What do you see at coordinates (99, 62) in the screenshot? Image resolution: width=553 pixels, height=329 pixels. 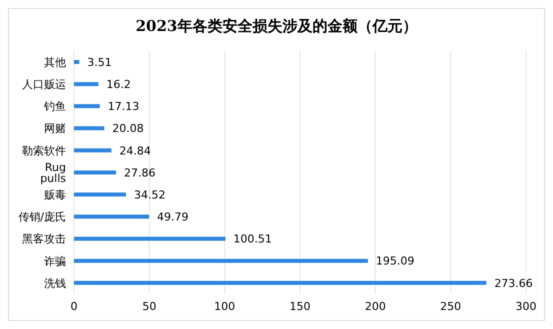 I see `data-label: 3.51` at bounding box center [99, 62].